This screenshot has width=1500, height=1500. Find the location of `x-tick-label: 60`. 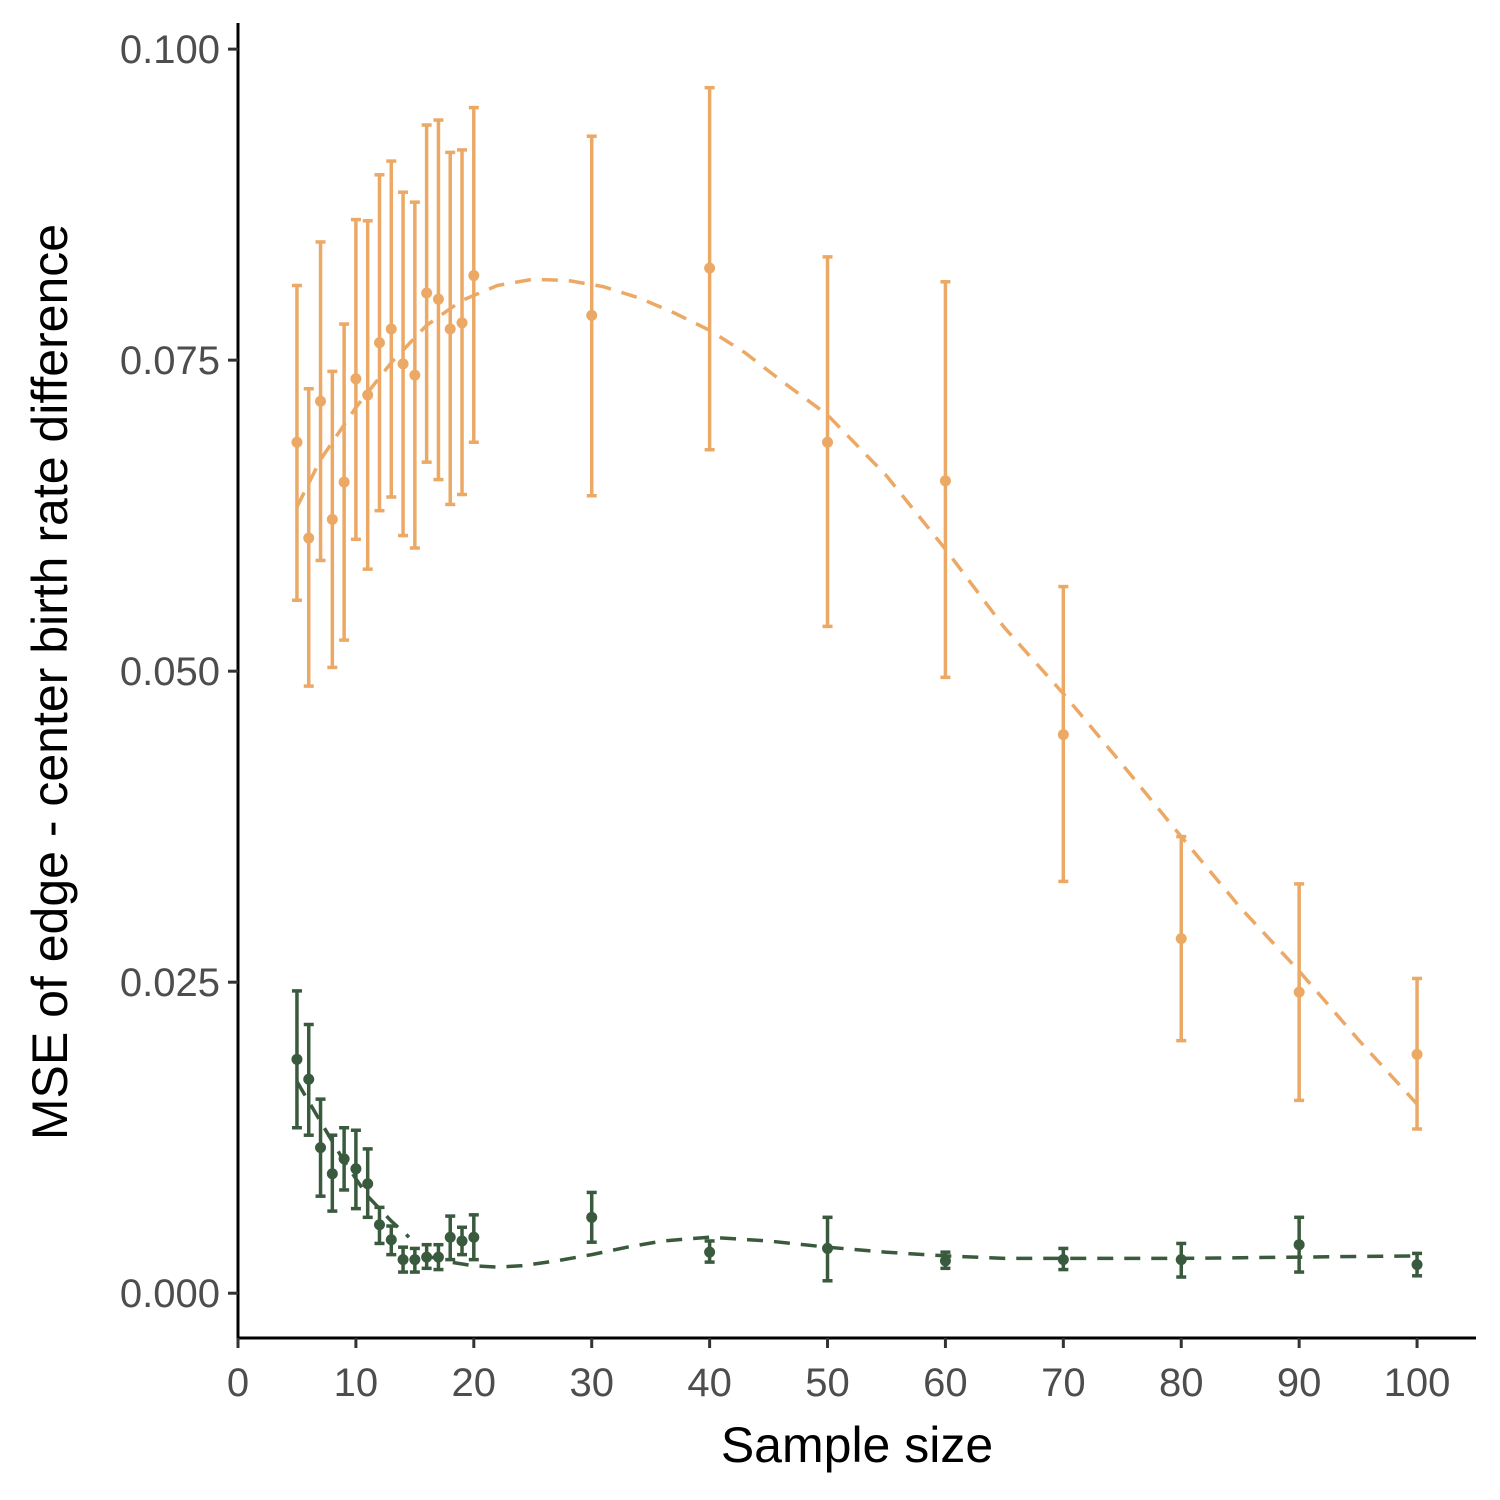

x-tick-label: 60 is located at coordinates (945, 1383).